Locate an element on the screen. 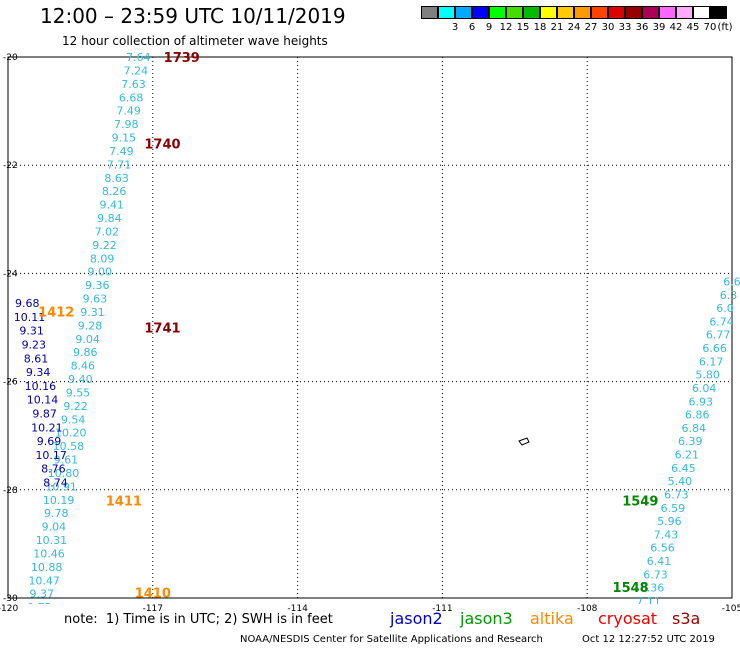 This screenshot has height=650, width=740. lon-tick-label: -114 is located at coordinates (297, 609).